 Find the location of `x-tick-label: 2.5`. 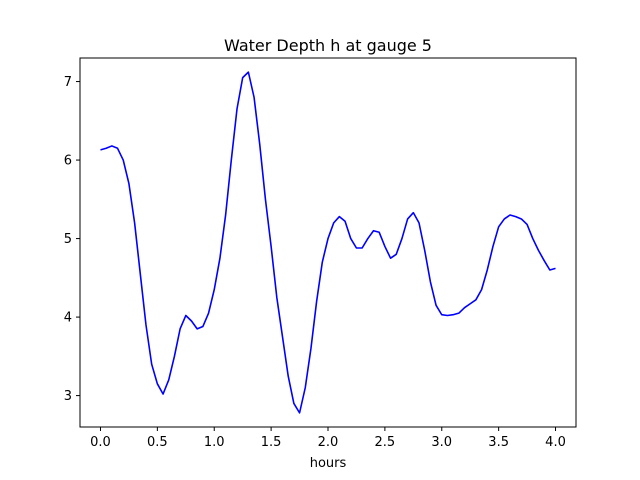

x-tick-label: 2.5 is located at coordinates (385, 442).